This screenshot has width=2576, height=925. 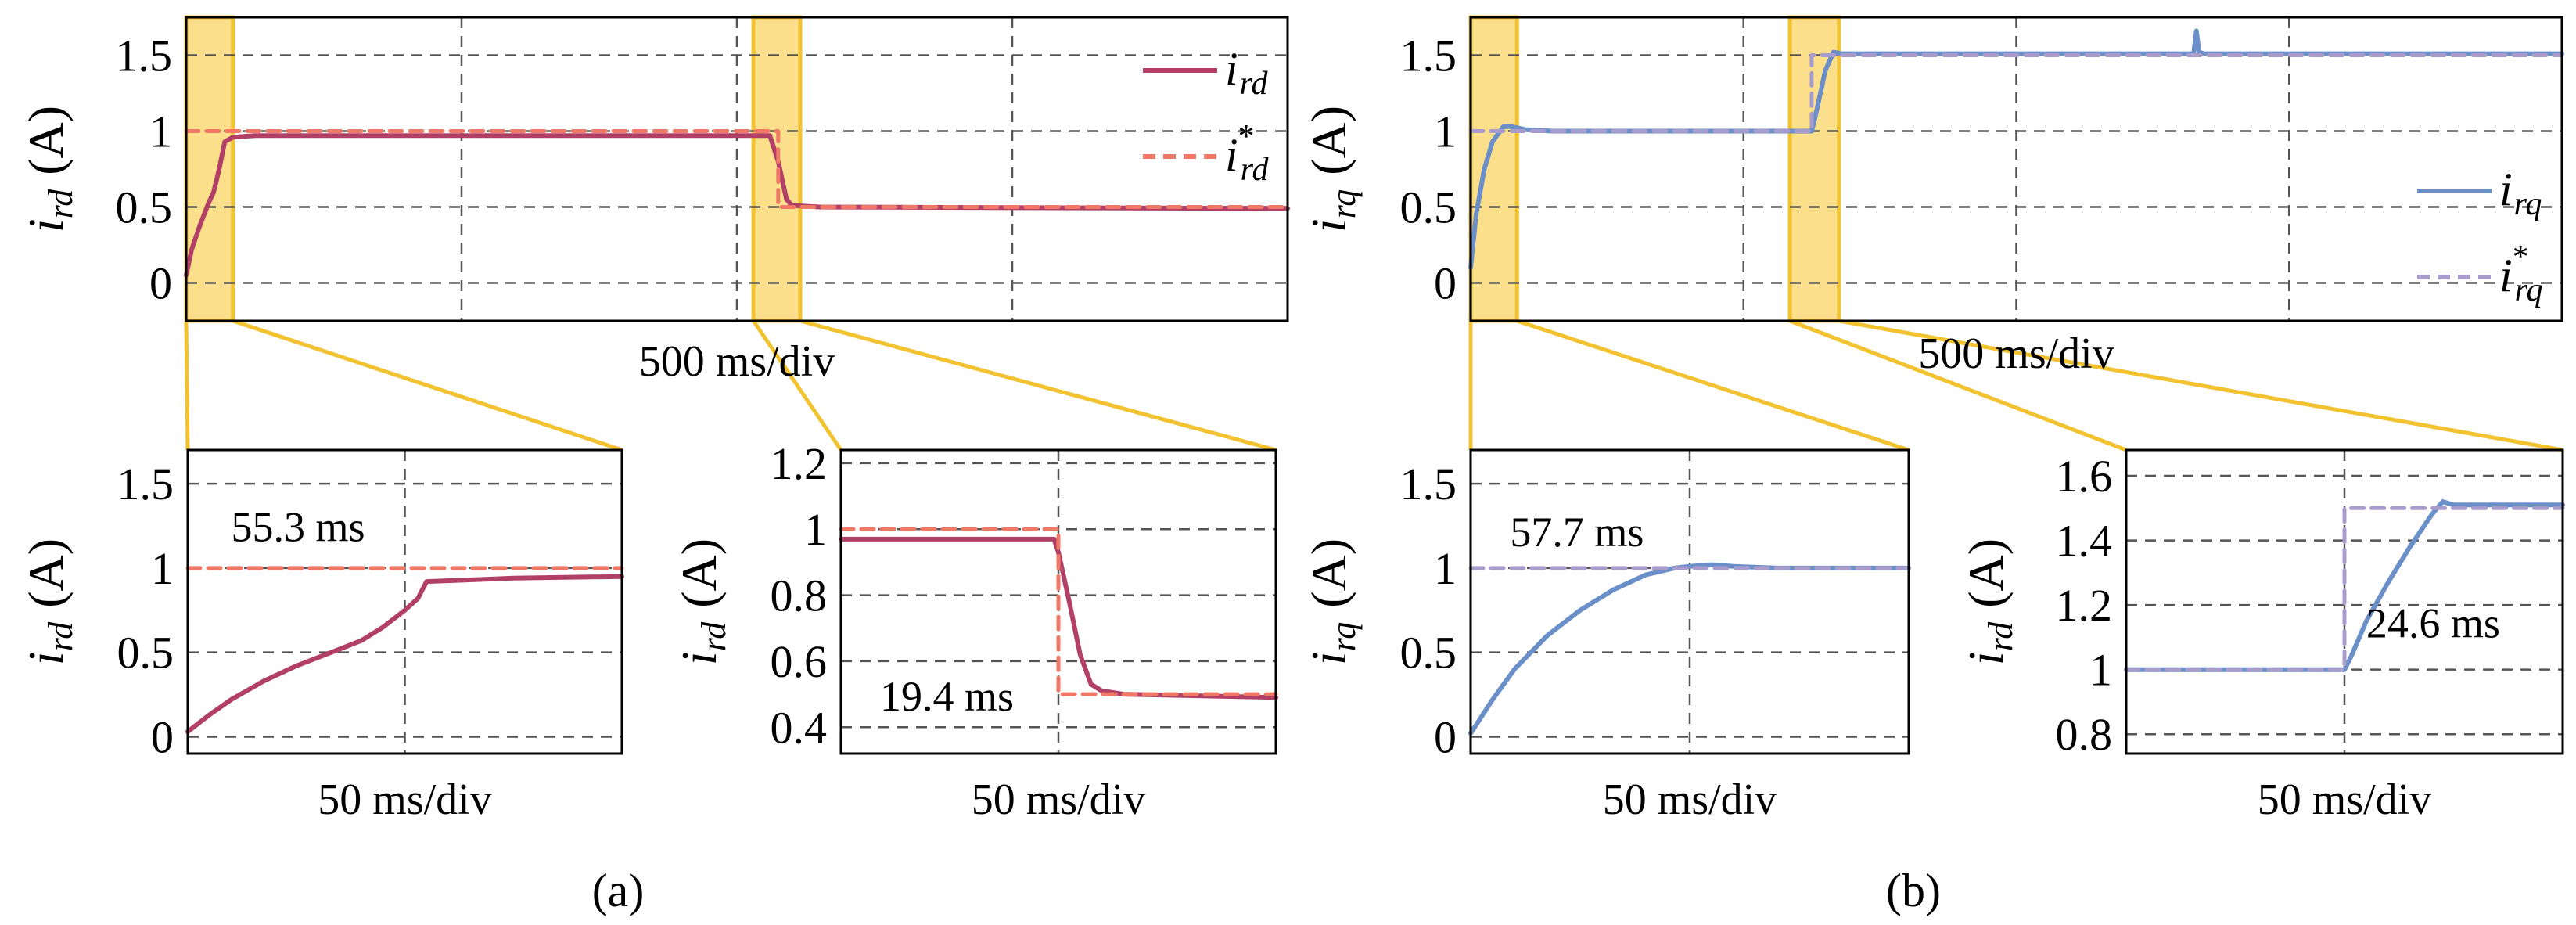 I want to click on panel-a-zoom1: 0 0.5 1 1.5 50 ms/div ird(A) 55.3 ms, so click(x=321, y=636).